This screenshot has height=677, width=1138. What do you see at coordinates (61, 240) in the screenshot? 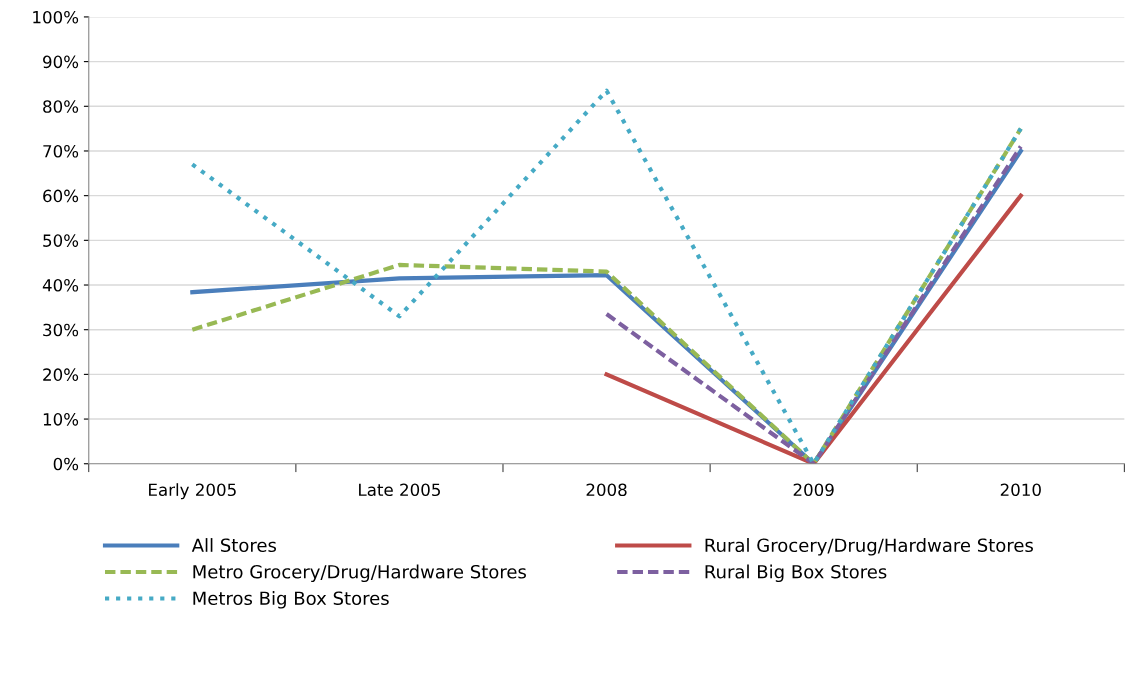
I see `y-tick-label: 50%` at bounding box center [61, 240].